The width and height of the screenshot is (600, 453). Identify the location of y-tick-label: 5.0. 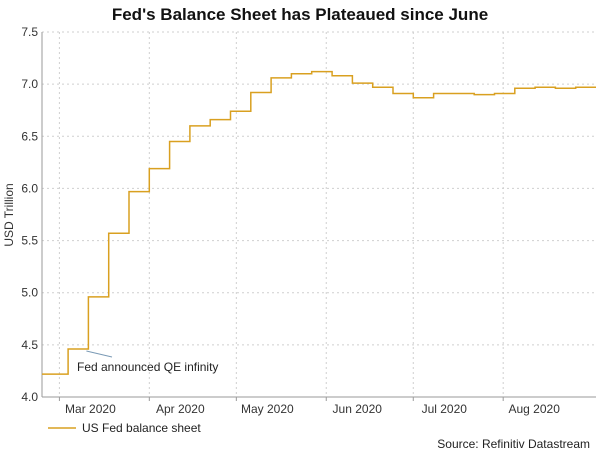
(29, 293).